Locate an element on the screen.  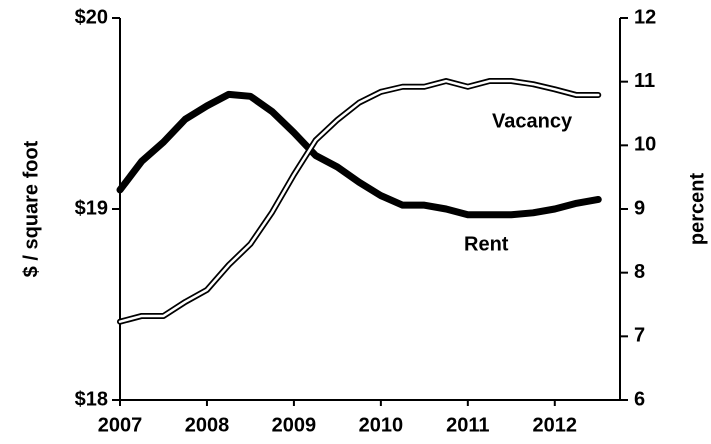
annotation: Rent is located at coordinates (486, 244).